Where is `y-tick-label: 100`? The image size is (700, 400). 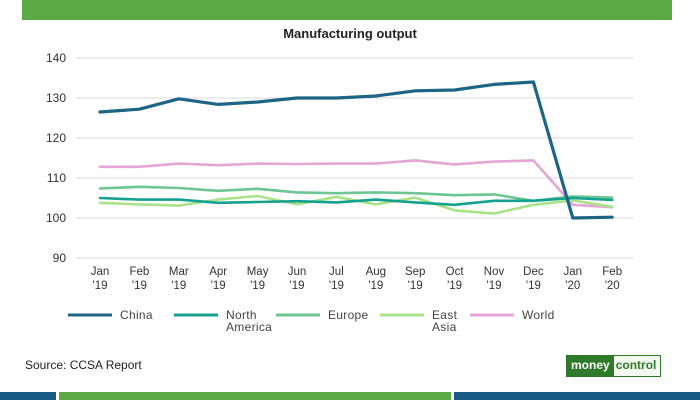 y-tick-label: 100 is located at coordinates (56, 218).